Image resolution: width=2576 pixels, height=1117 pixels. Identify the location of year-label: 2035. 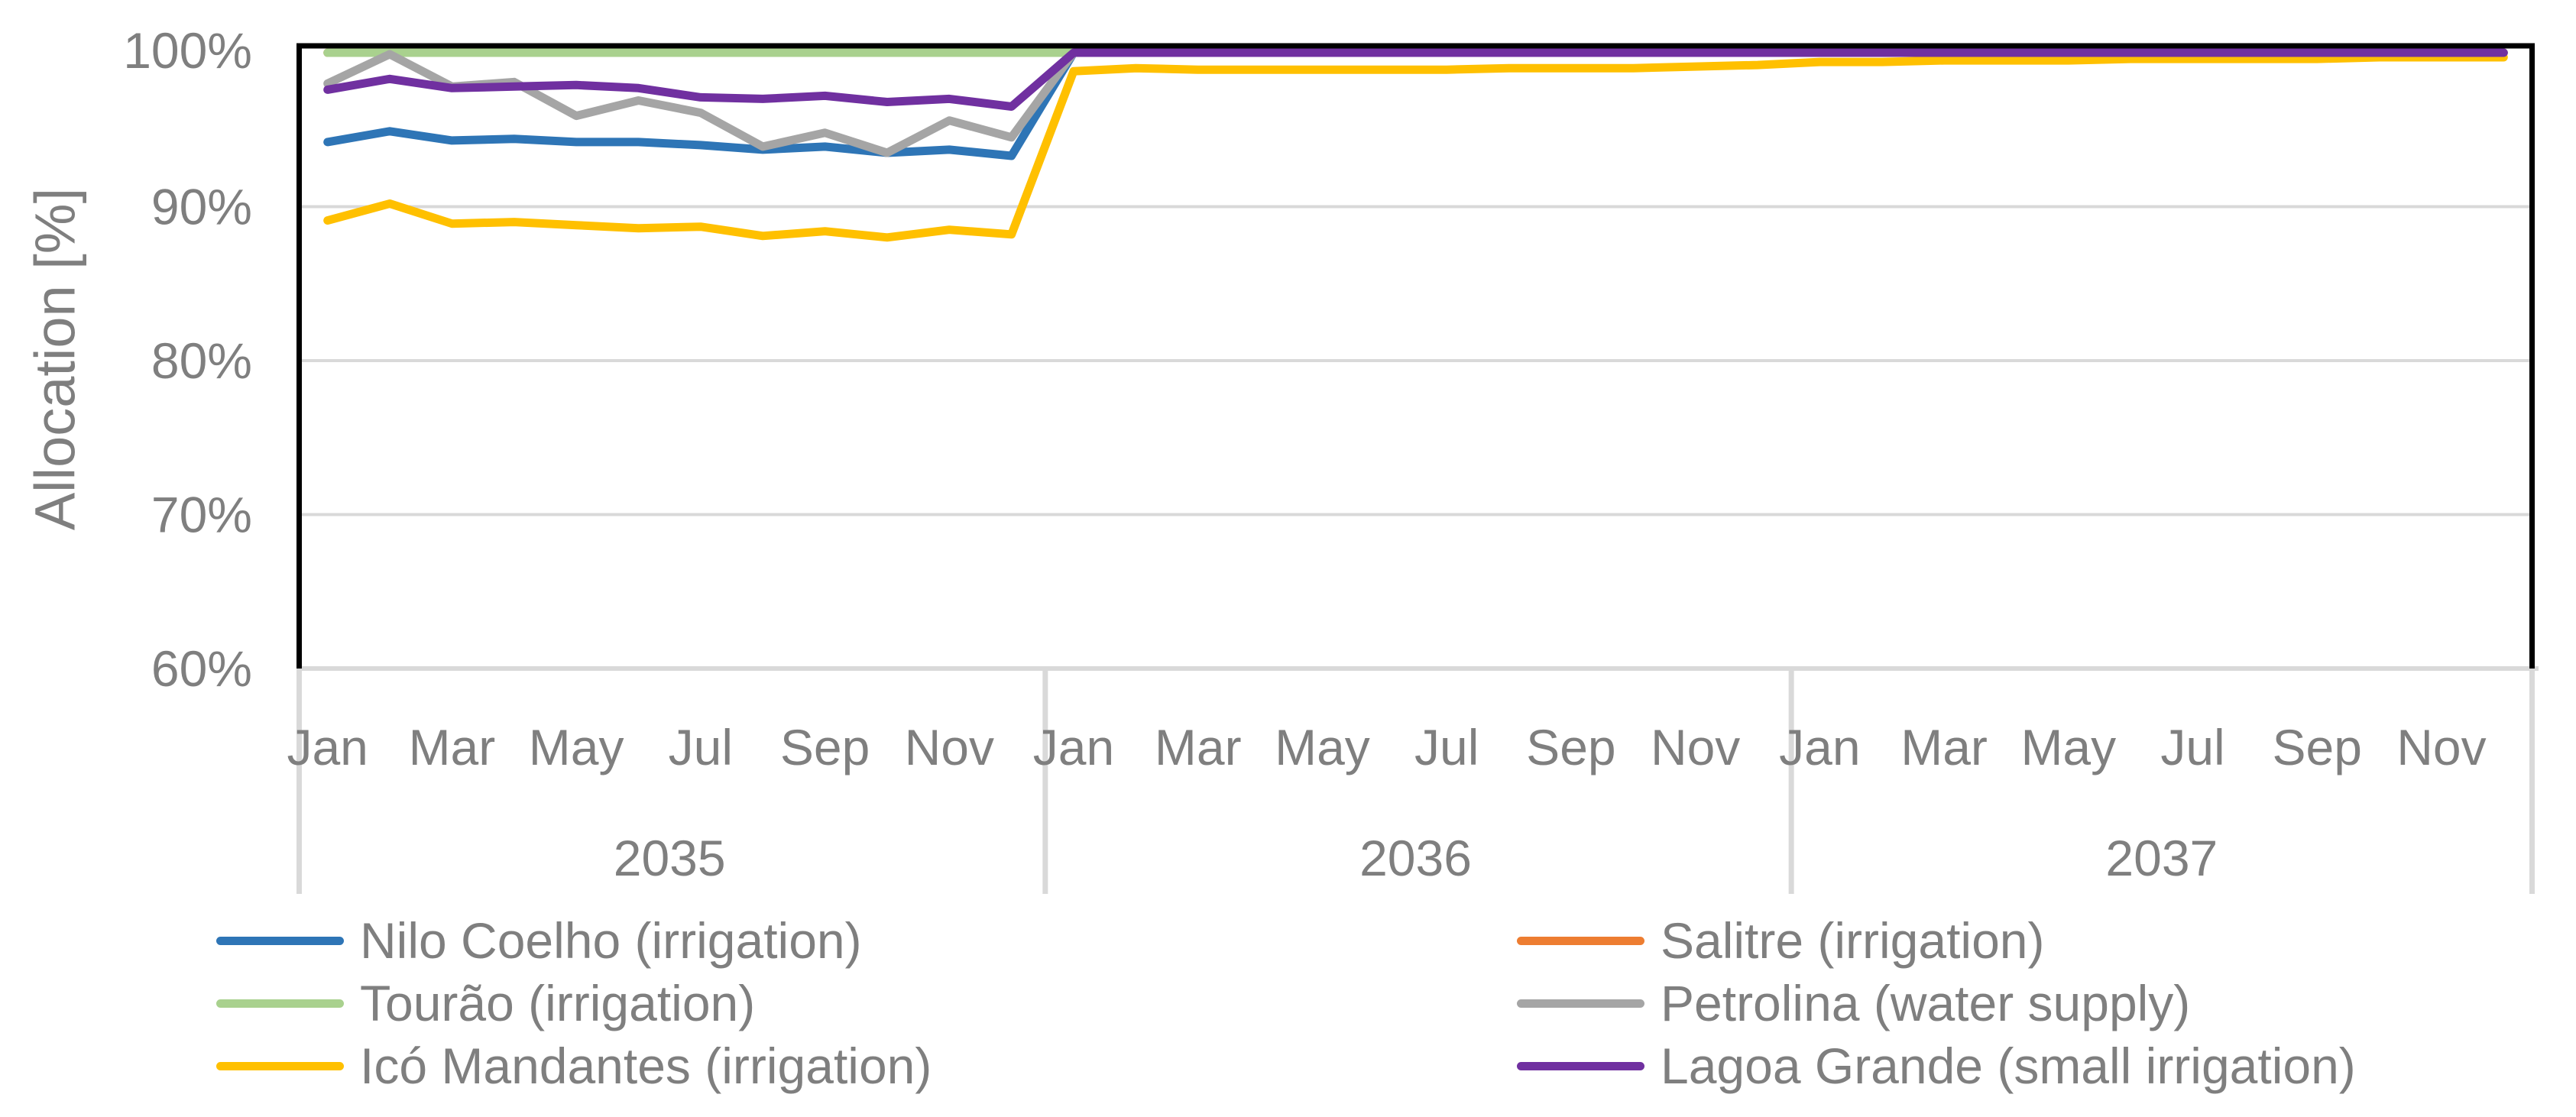
(670, 858).